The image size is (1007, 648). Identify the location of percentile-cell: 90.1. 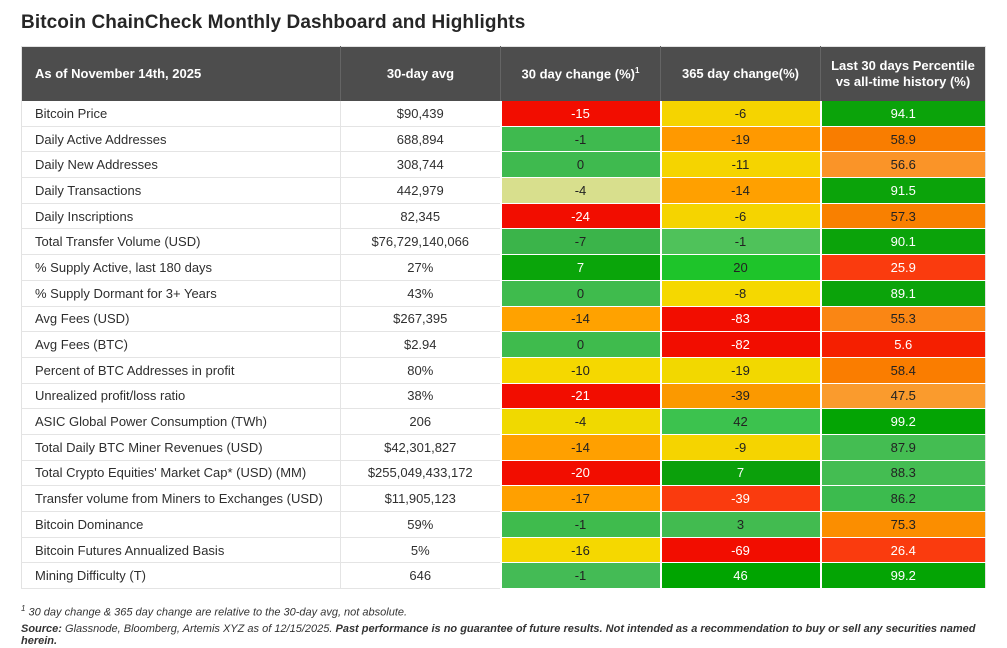
(902, 242).